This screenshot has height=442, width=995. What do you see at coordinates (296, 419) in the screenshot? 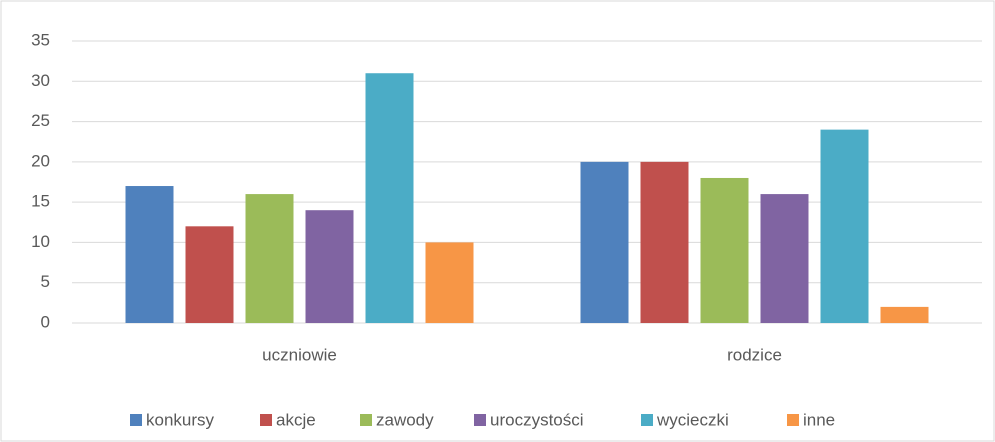
I see `legend-label: akcje` at bounding box center [296, 419].